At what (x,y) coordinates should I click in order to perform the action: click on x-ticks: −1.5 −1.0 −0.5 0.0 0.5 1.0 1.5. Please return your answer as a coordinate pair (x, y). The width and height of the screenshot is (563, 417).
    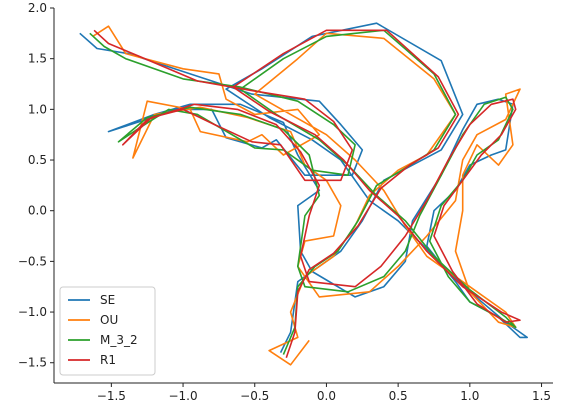
    Looking at the image, I should click on (324, 393).